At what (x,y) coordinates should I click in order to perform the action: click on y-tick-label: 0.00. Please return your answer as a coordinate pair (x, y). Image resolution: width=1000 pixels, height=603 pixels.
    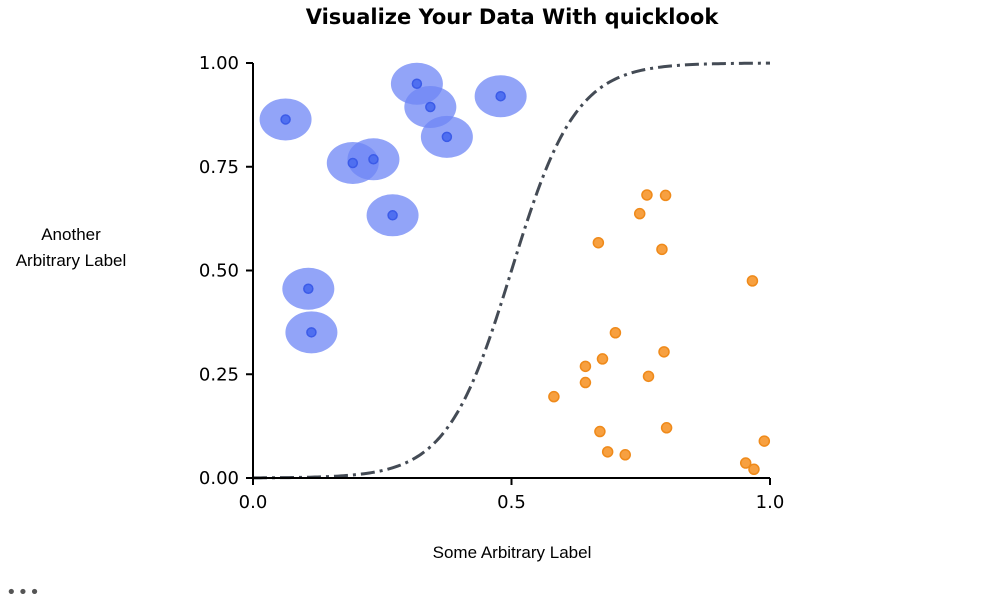
    Looking at the image, I should click on (219, 478).